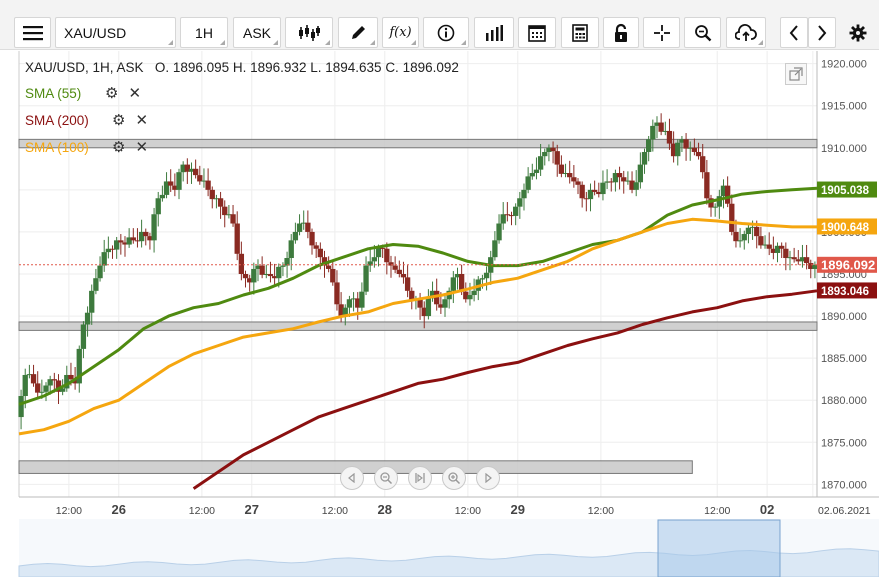  I want to click on reset-view-button, so click(420, 478).